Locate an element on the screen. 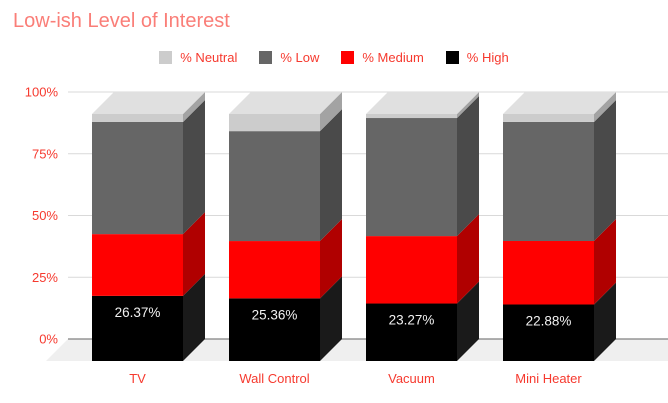 The height and width of the screenshot is (403, 668). data-label: 22.88% is located at coordinates (549, 320).